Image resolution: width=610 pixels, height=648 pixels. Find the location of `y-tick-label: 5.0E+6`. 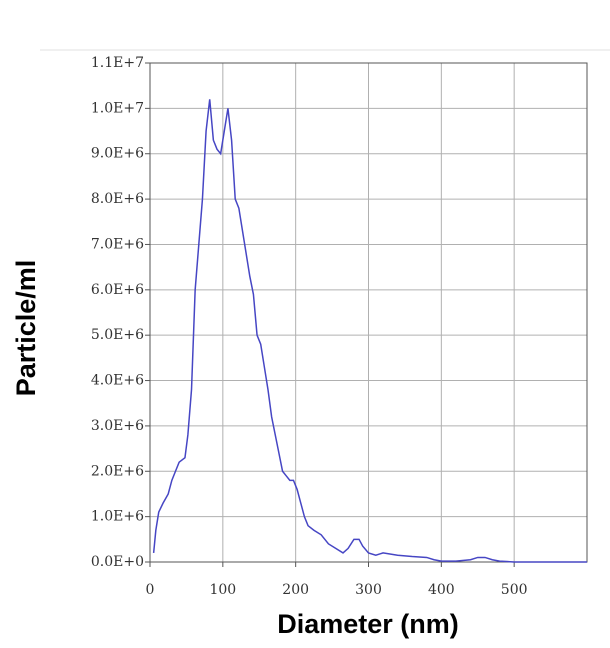

y-tick-label: 5.0E+6 is located at coordinates (117, 335).